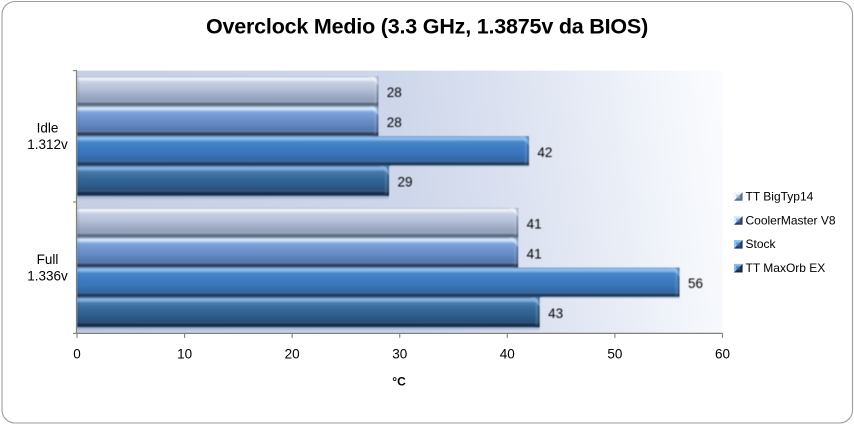 The image size is (854, 430). What do you see at coordinates (614, 354) in the screenshot?
I see `svg-text: 50` at bounding box center [614, 354].